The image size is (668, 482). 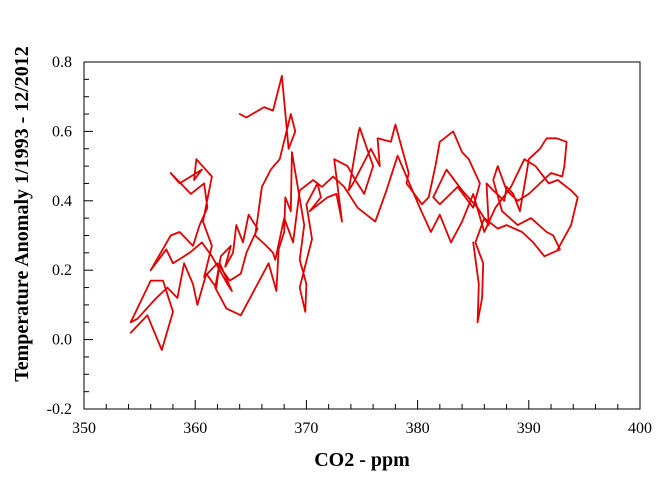 I want to click on x-tick-label: 390, so click(x=529, y=428).